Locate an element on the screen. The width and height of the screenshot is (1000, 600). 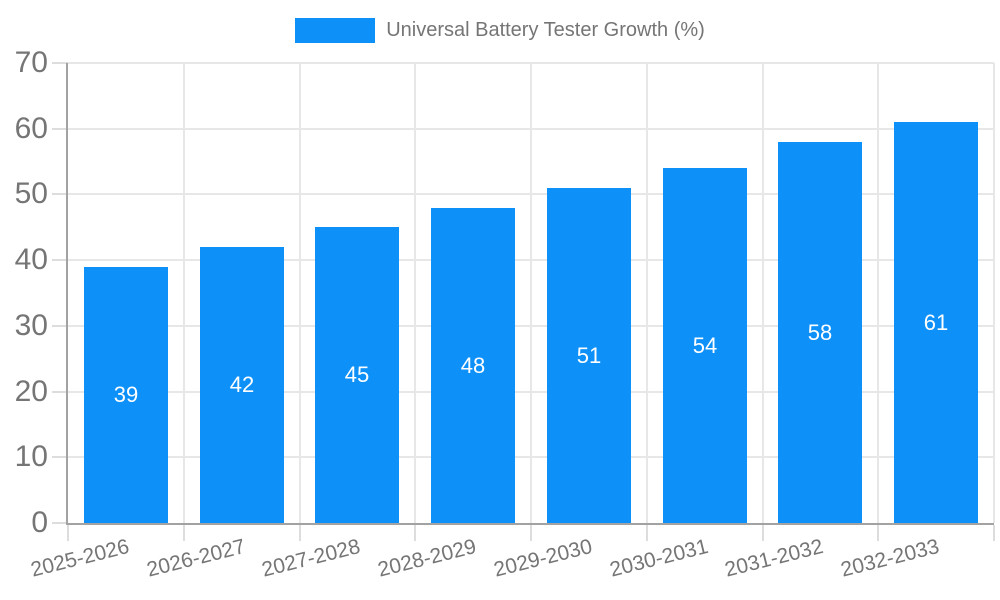
chart-legend: Universal Battery Tester Growth (%) is located at coordinates (500, 30).